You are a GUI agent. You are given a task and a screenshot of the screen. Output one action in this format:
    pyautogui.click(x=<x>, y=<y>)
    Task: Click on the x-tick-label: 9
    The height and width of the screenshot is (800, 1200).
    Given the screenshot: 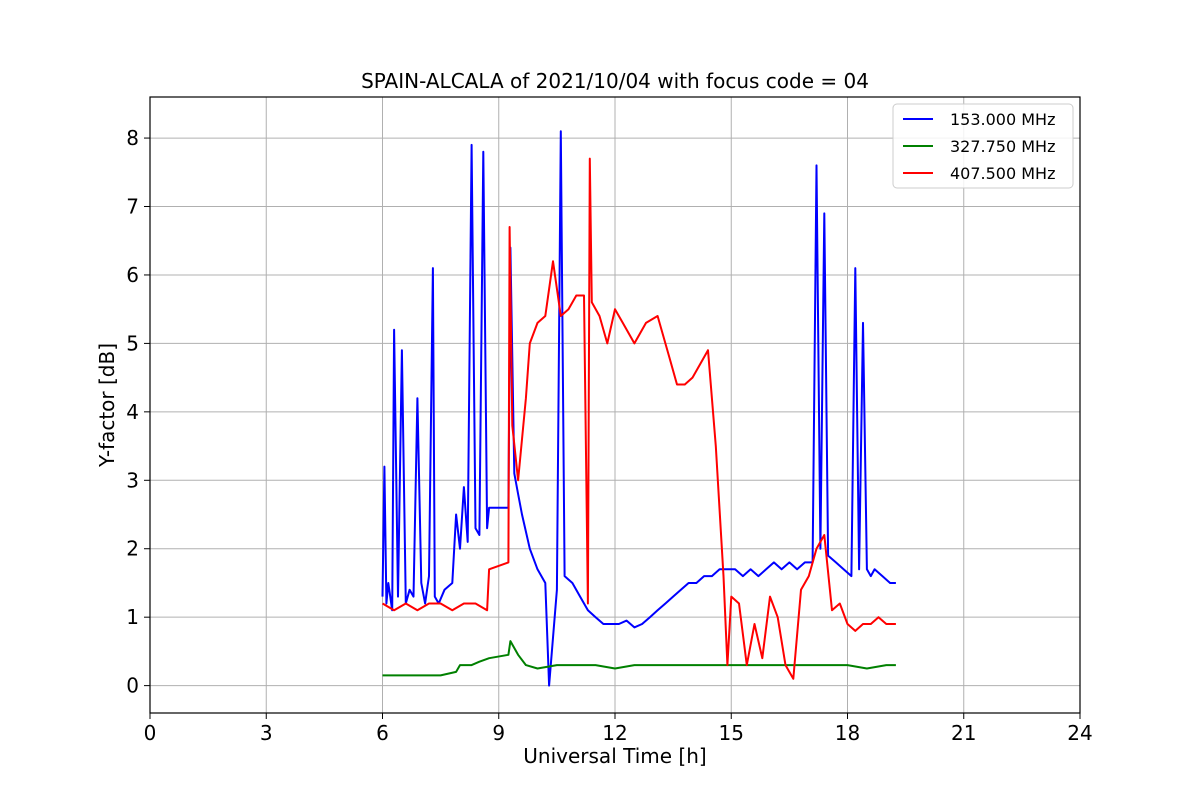 What is the action you would take?
    pyautogui.click(x=498, y=733)
    